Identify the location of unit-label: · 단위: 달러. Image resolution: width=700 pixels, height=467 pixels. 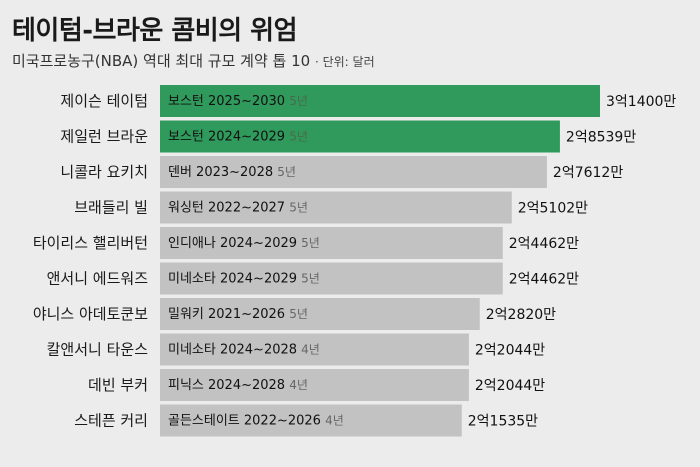
(344, 62).